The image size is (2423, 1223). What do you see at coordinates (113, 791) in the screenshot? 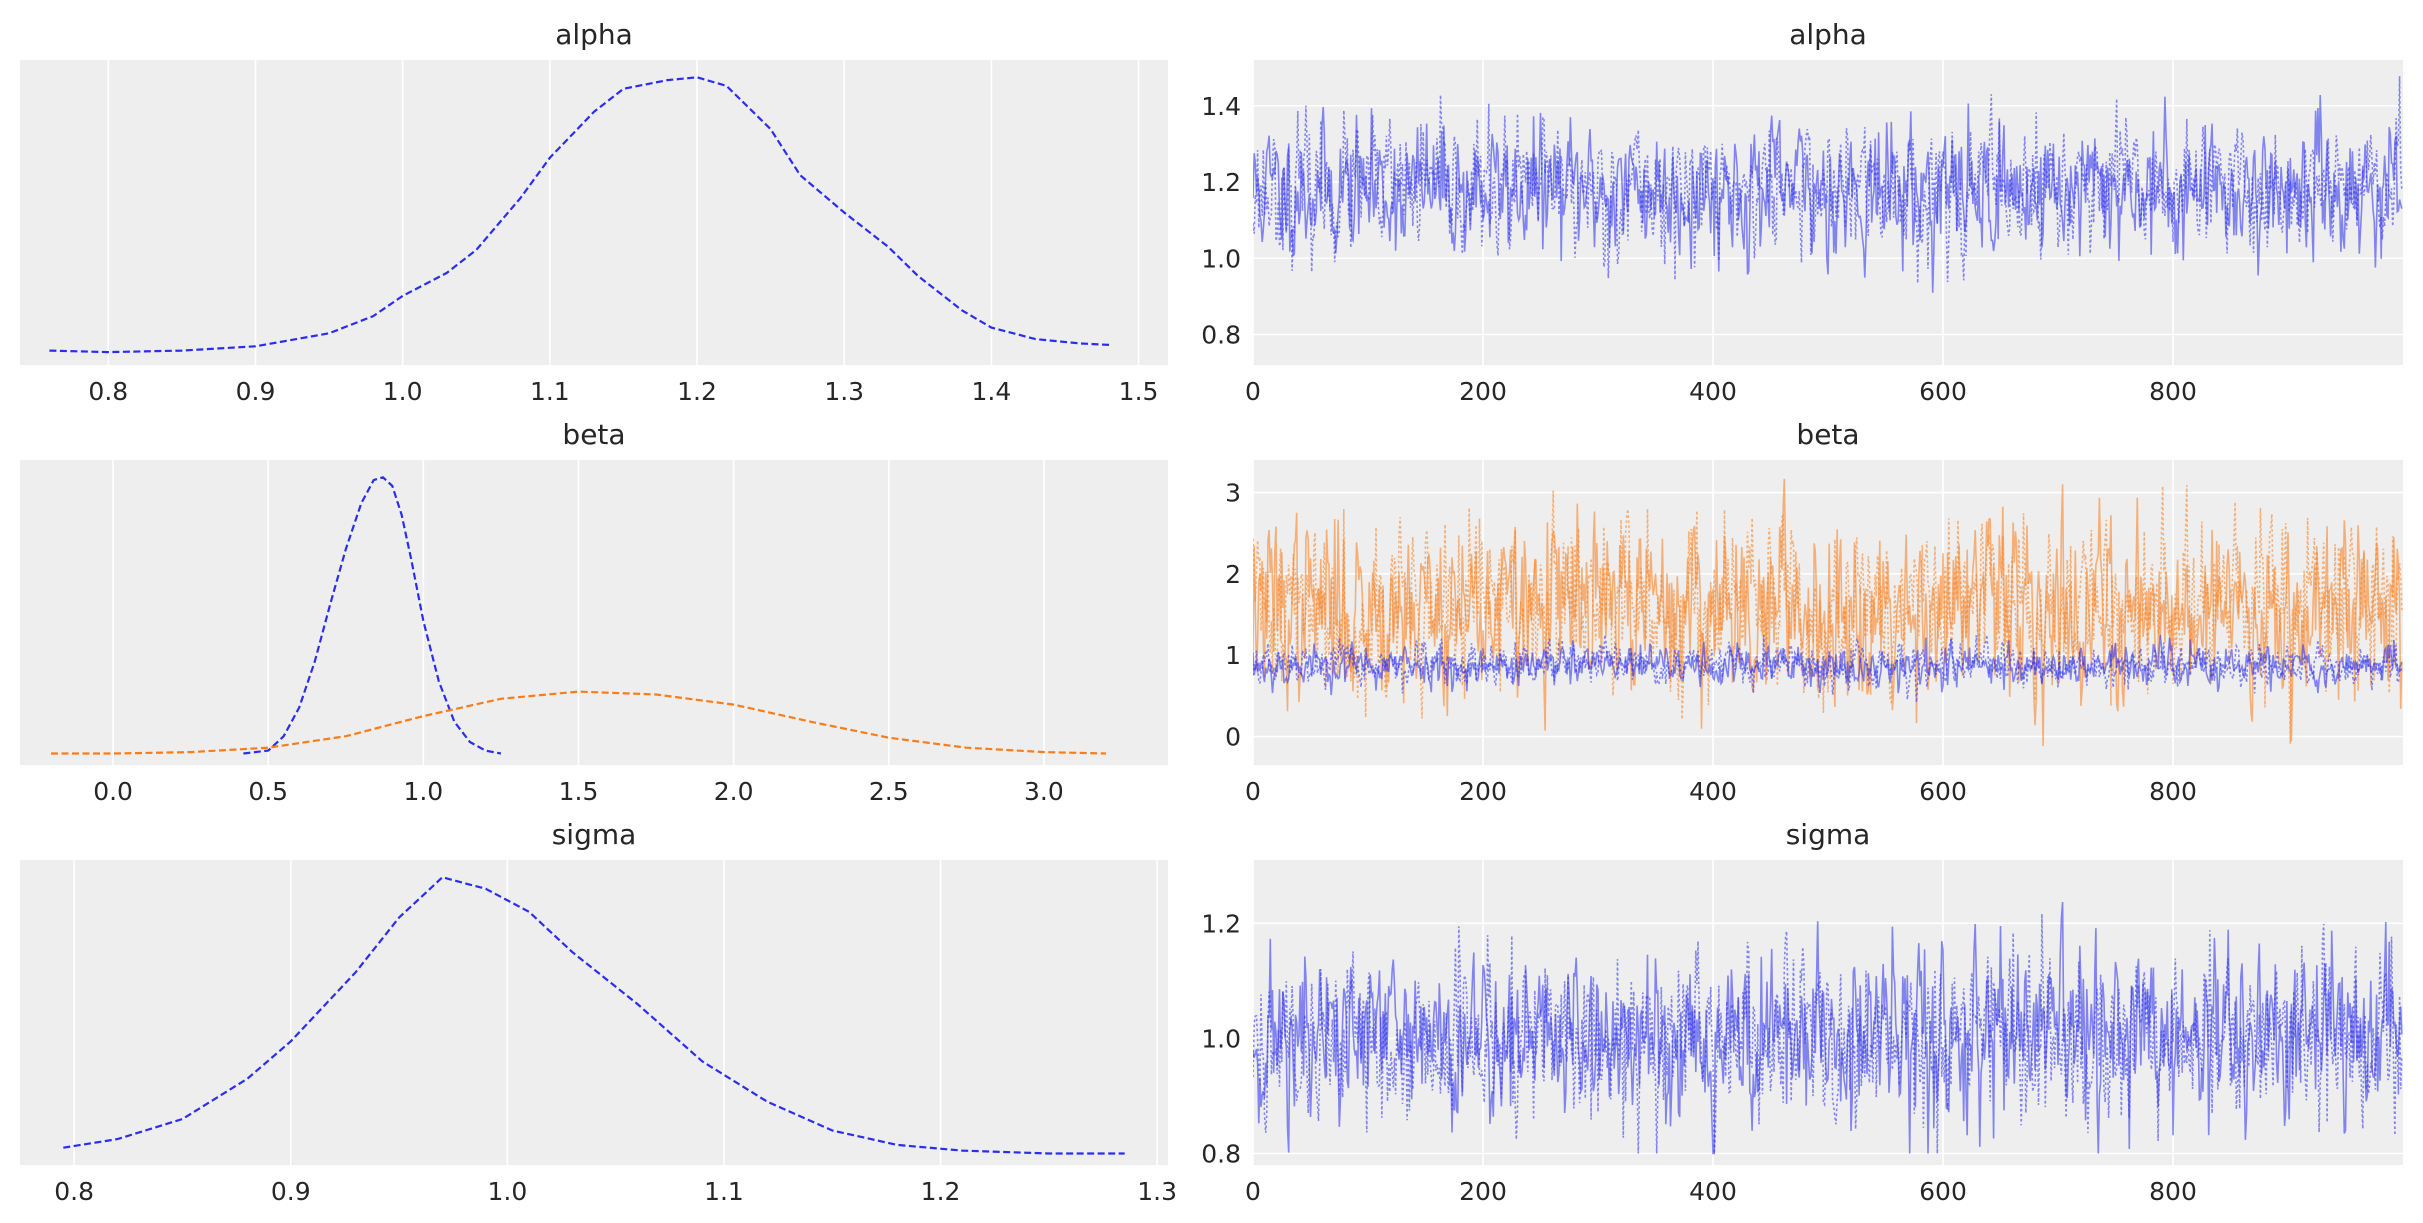
I see `x-tick-label: 0.0` at bounding box center [113, 791].